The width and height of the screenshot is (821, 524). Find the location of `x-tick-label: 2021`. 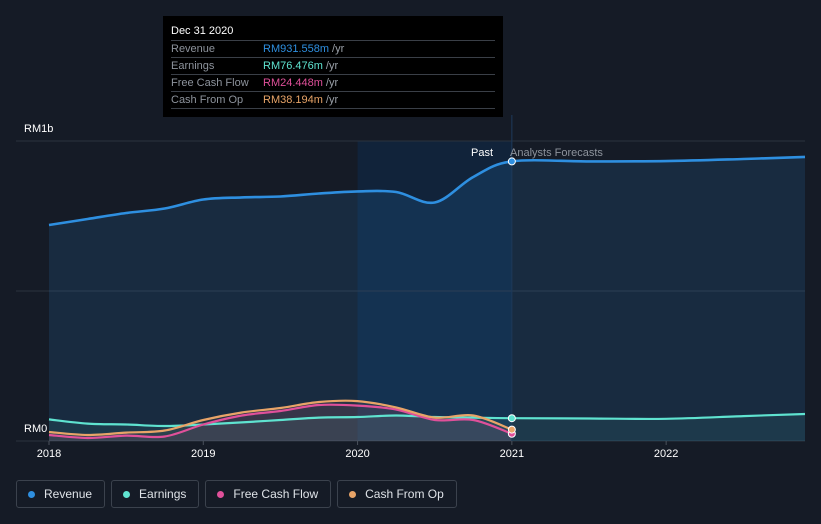

x-tick-label: 2021 is located at coordinates (512, 454).